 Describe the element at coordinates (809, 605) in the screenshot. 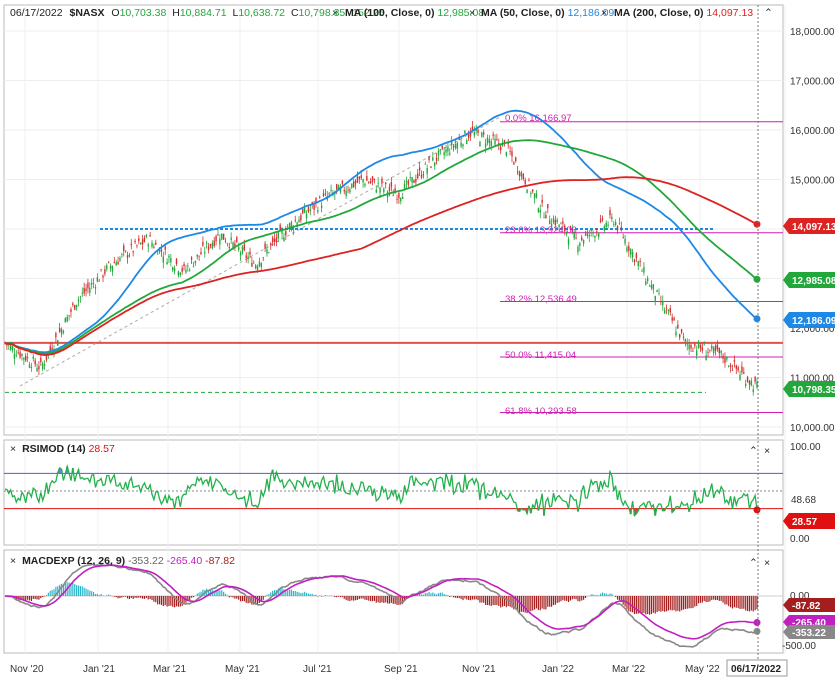

I see `badge-hist: -87.82` at that location.